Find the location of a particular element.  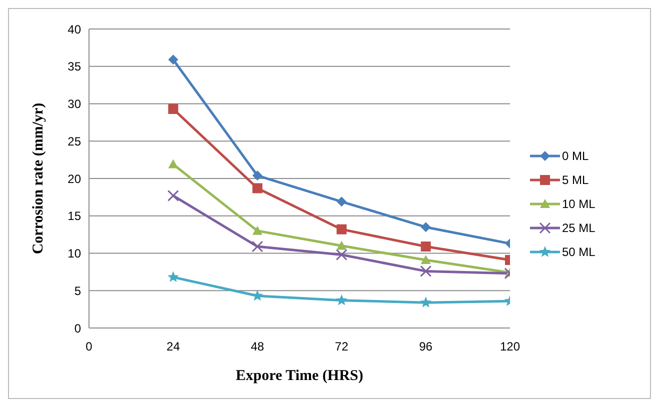

y-tick-label: 5 is located at coordinates (78, 291).